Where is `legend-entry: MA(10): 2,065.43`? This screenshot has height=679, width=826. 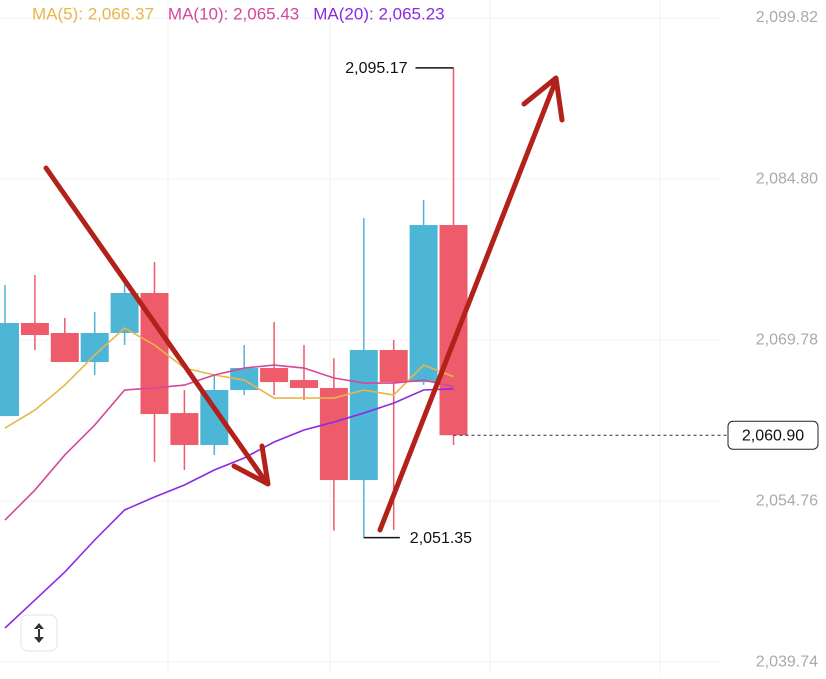 legend-entry: MA(10): 2,065.43 is located at coordinates (233, 13).